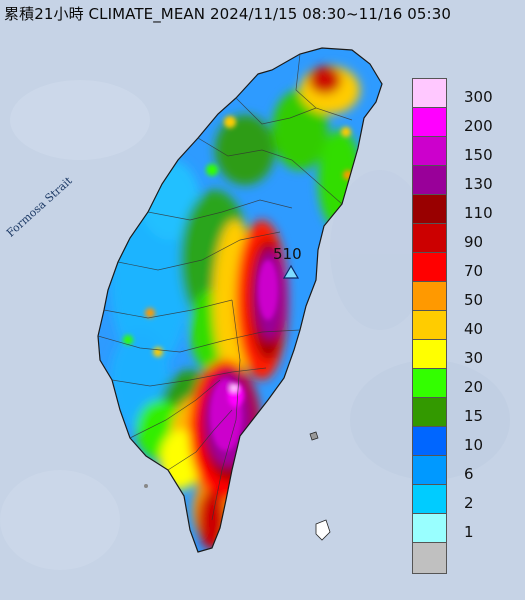 Image resolution: width=525 pixels, height=600 pixels. What do you see at coordinates (469, 532) in the screenshot?
I see `legend-label: 1` at bounding box center [469, 532].